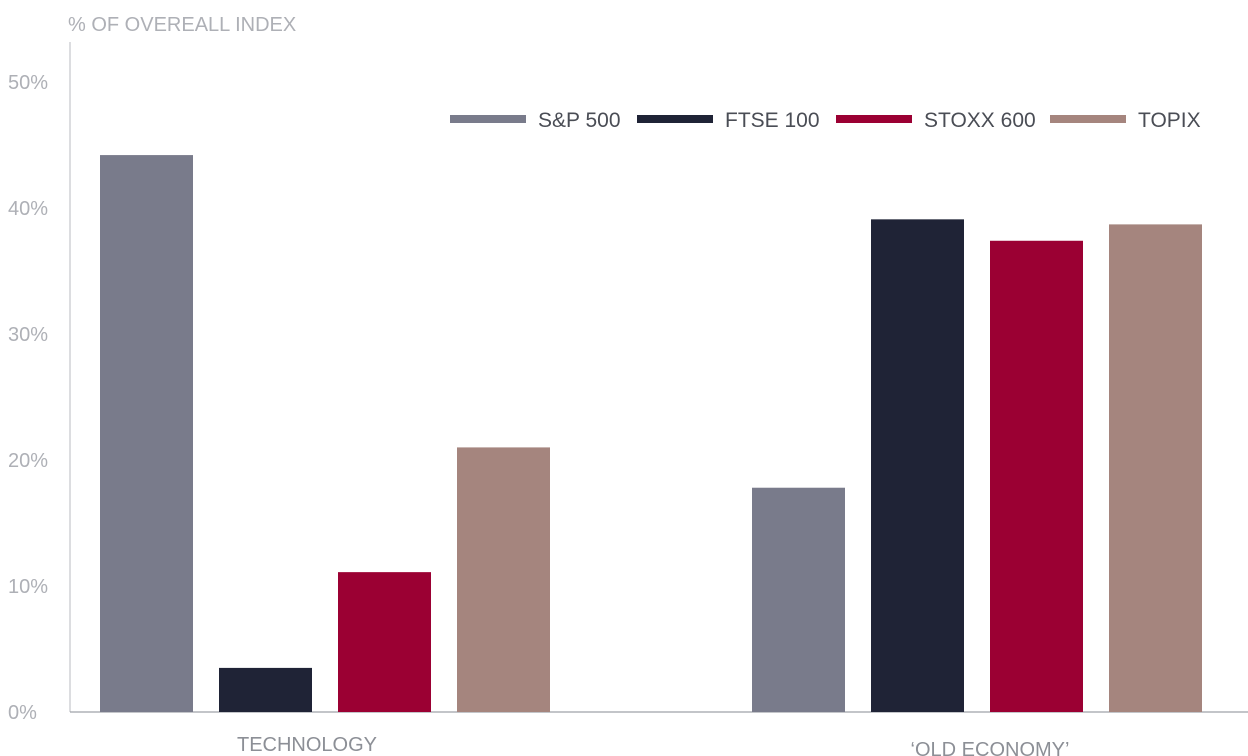 The image size is (1248, 756). What do you see at coordinates (22, 713) in the screenshot?
I see `y-tick-label: 0%` at bounding box center [22, 713].